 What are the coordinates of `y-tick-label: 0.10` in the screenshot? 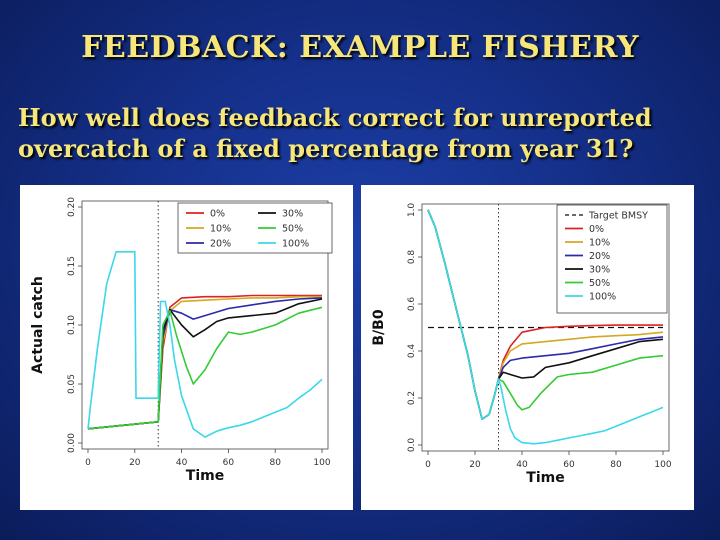 It's located at (72, 325).